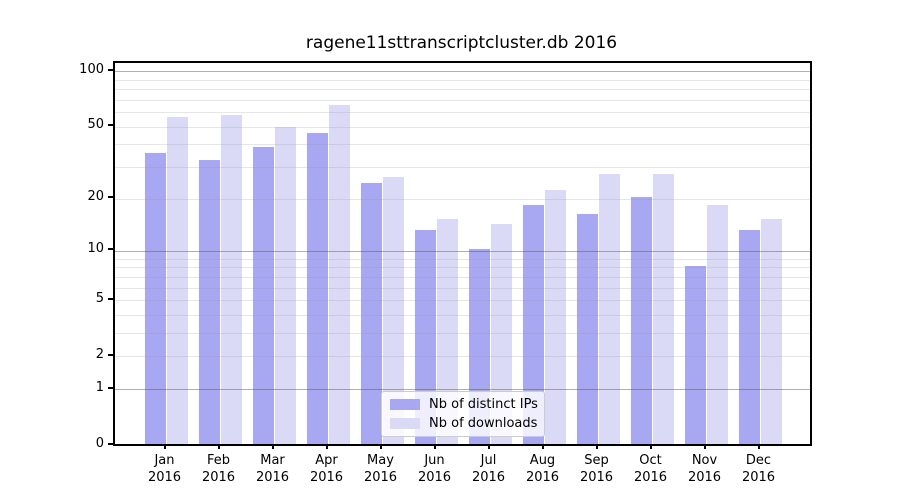  What do you see at coordinates (405, 404) in the screenshot?
I see `legend-swatch-distinct-ips` at bounding box center [405, 404].